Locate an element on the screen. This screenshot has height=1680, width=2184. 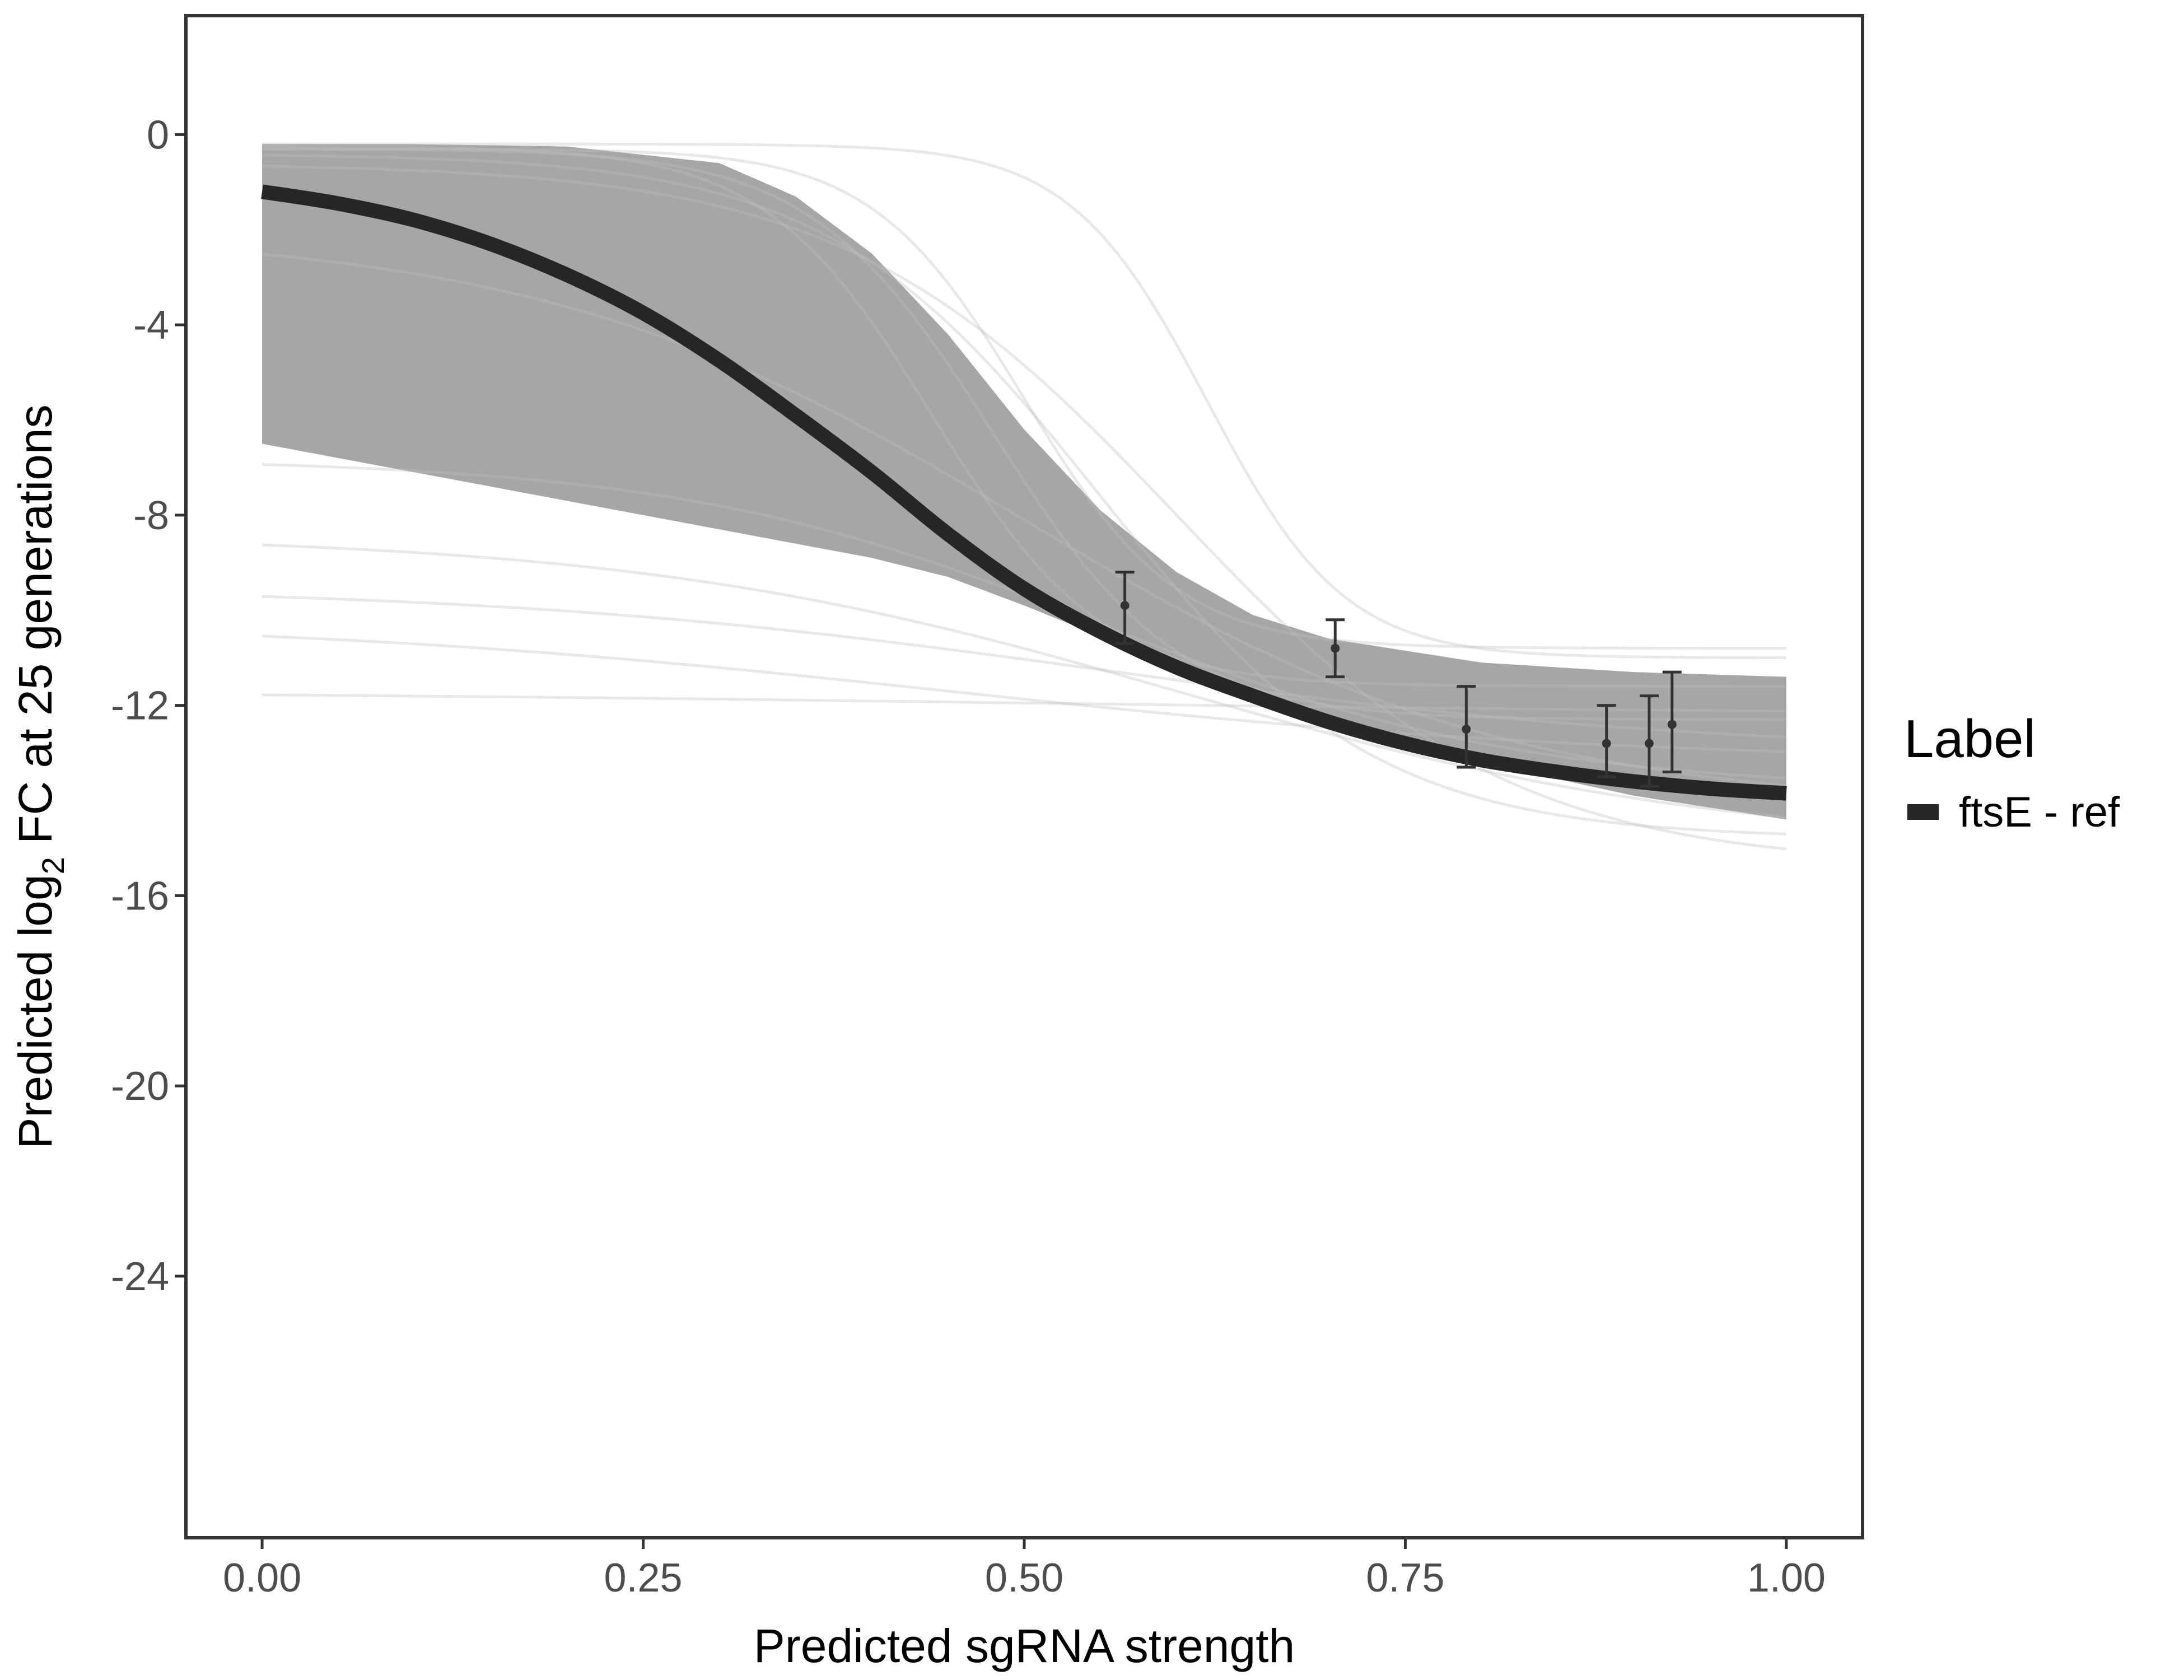
y-tick-label-3: -12 is located at coordinates (140, 707).